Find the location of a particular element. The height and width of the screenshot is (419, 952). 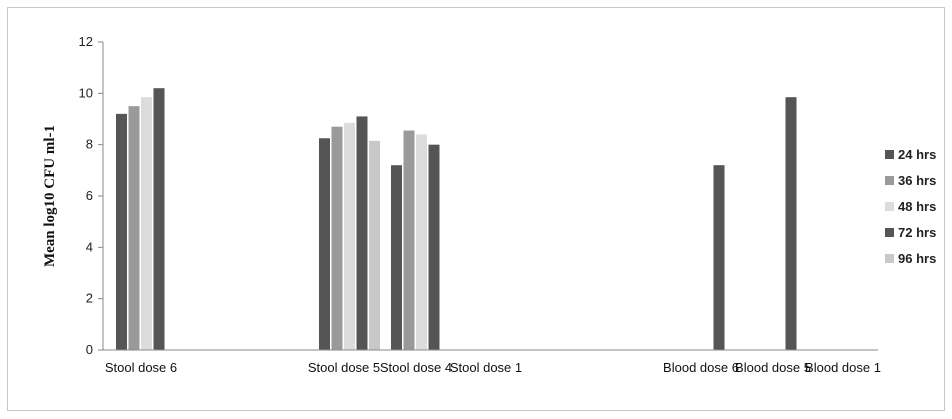

x-category-label: Blood dose 5 is located at coordinates (773, 367).